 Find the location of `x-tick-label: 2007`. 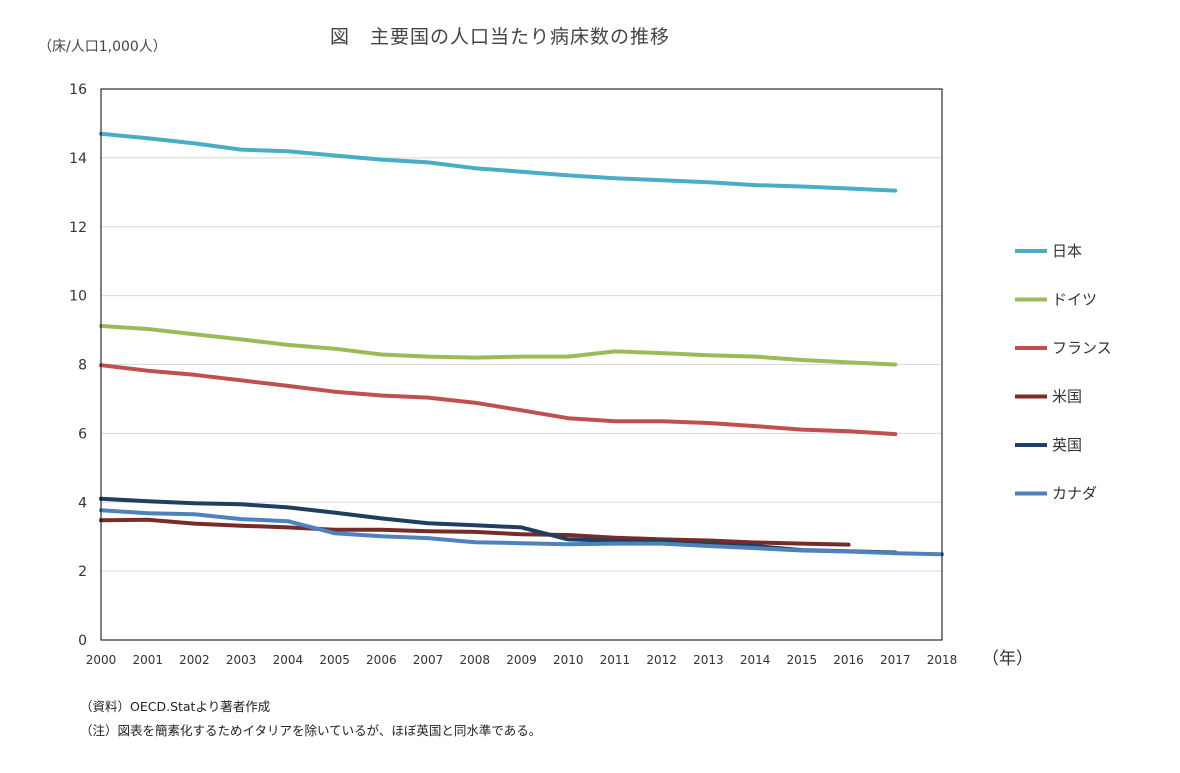

x-tick-label: 2007 is located at coordinates (428, 660).